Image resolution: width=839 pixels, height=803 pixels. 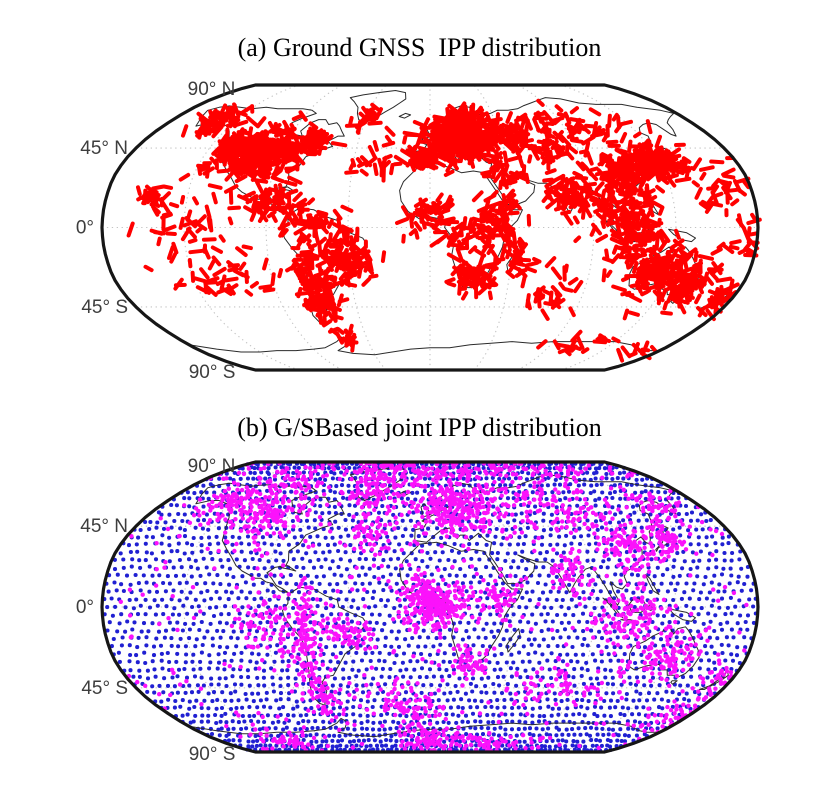 I want to click on panel-a-title: (a) Ground GNSS IPP distribution, so click(x=419, y=47).